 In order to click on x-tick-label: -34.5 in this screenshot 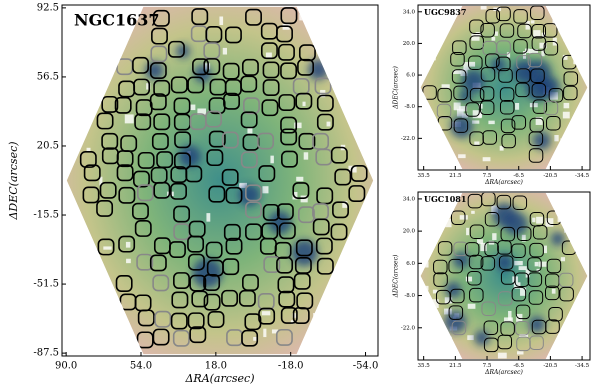, I will do `click(582, 366)`.